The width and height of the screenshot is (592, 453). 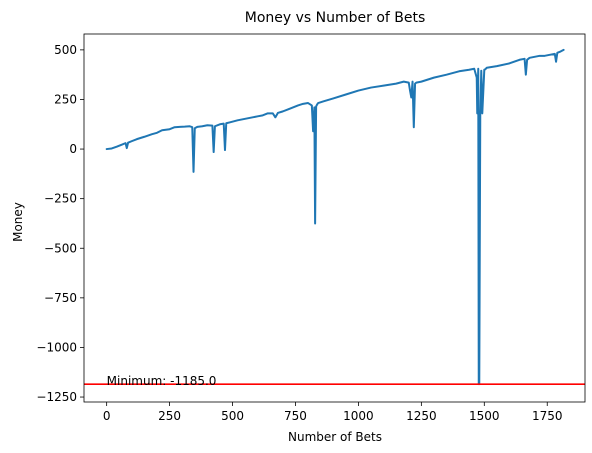 What do you see at coordinates (295, 416) in the screenshot?
I see `x-tick-label: 750` at bounding box center [295, 416].